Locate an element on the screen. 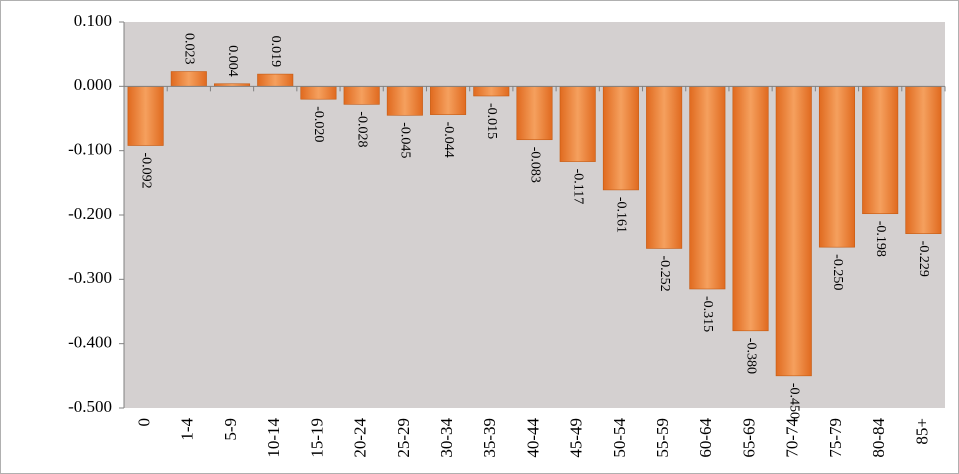 The height and width of the screenshot is (474, 959). x-tick-0: 0 is located at coordinates (144, 422).